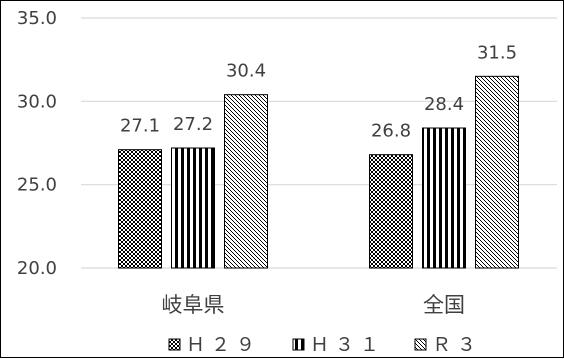 The image size is (564, 359). I want to click on category-label: 岐阜県, so click(193, 305).